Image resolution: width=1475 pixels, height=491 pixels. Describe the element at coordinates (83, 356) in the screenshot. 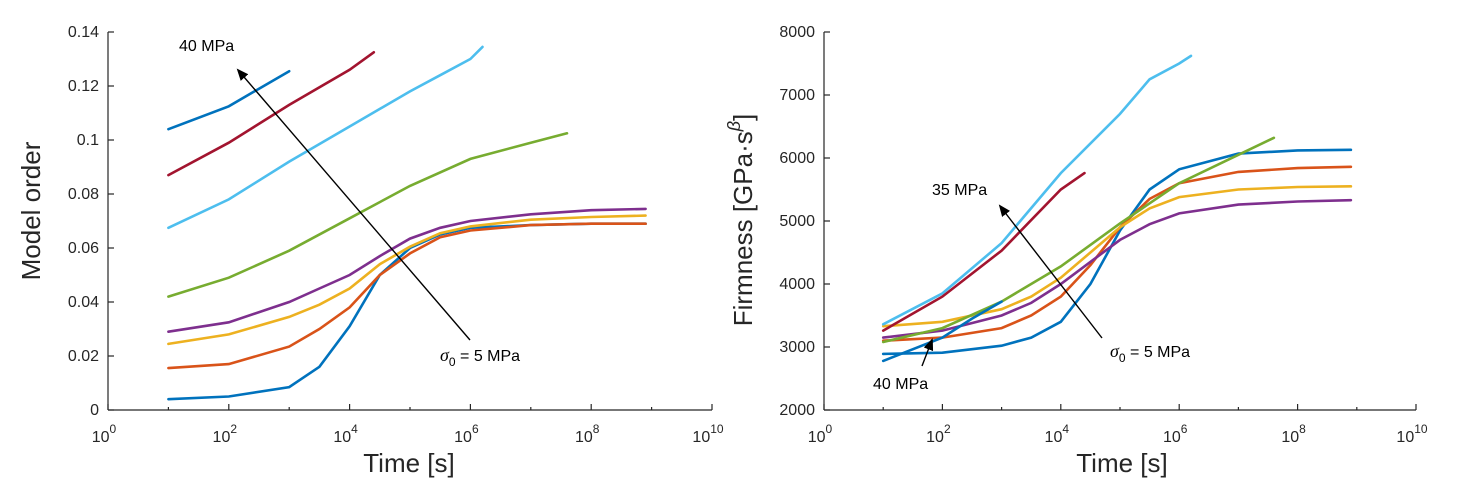

I see `y-tick-label: 0.02` at that location.